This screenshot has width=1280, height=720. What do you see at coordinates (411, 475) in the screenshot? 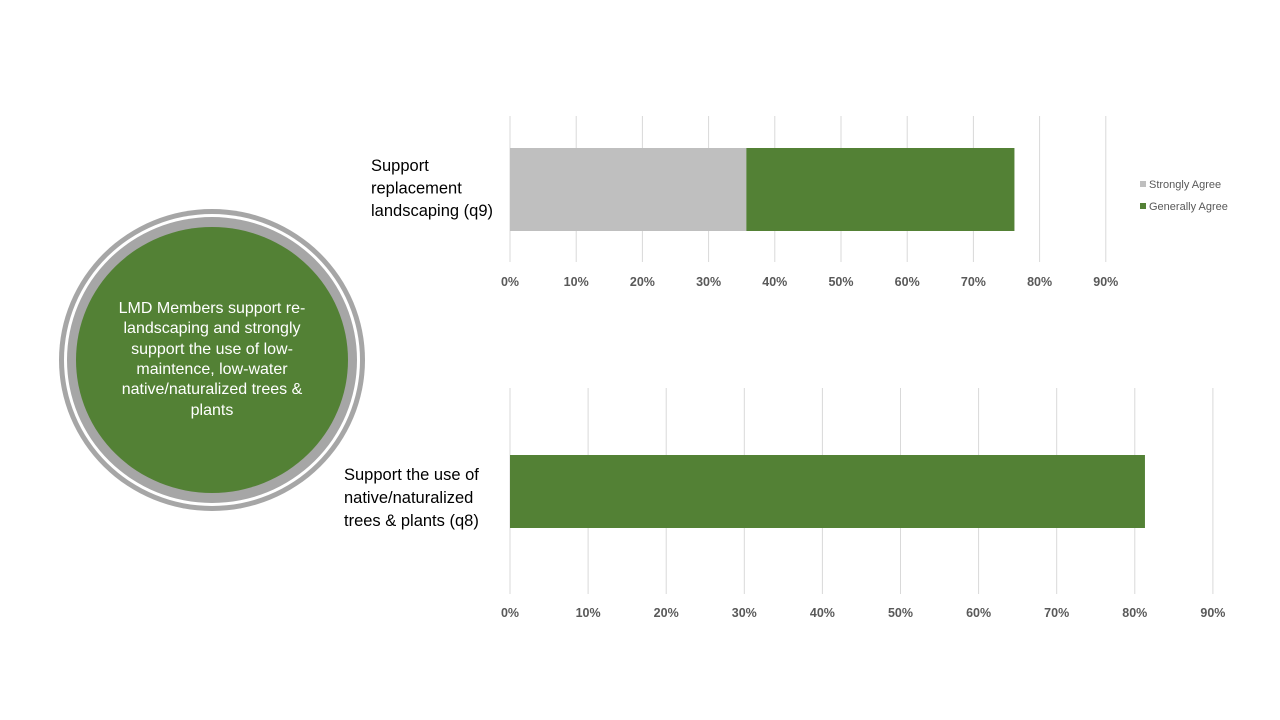
I see `category-label: Support the use of` at bounding box center [411, 475].